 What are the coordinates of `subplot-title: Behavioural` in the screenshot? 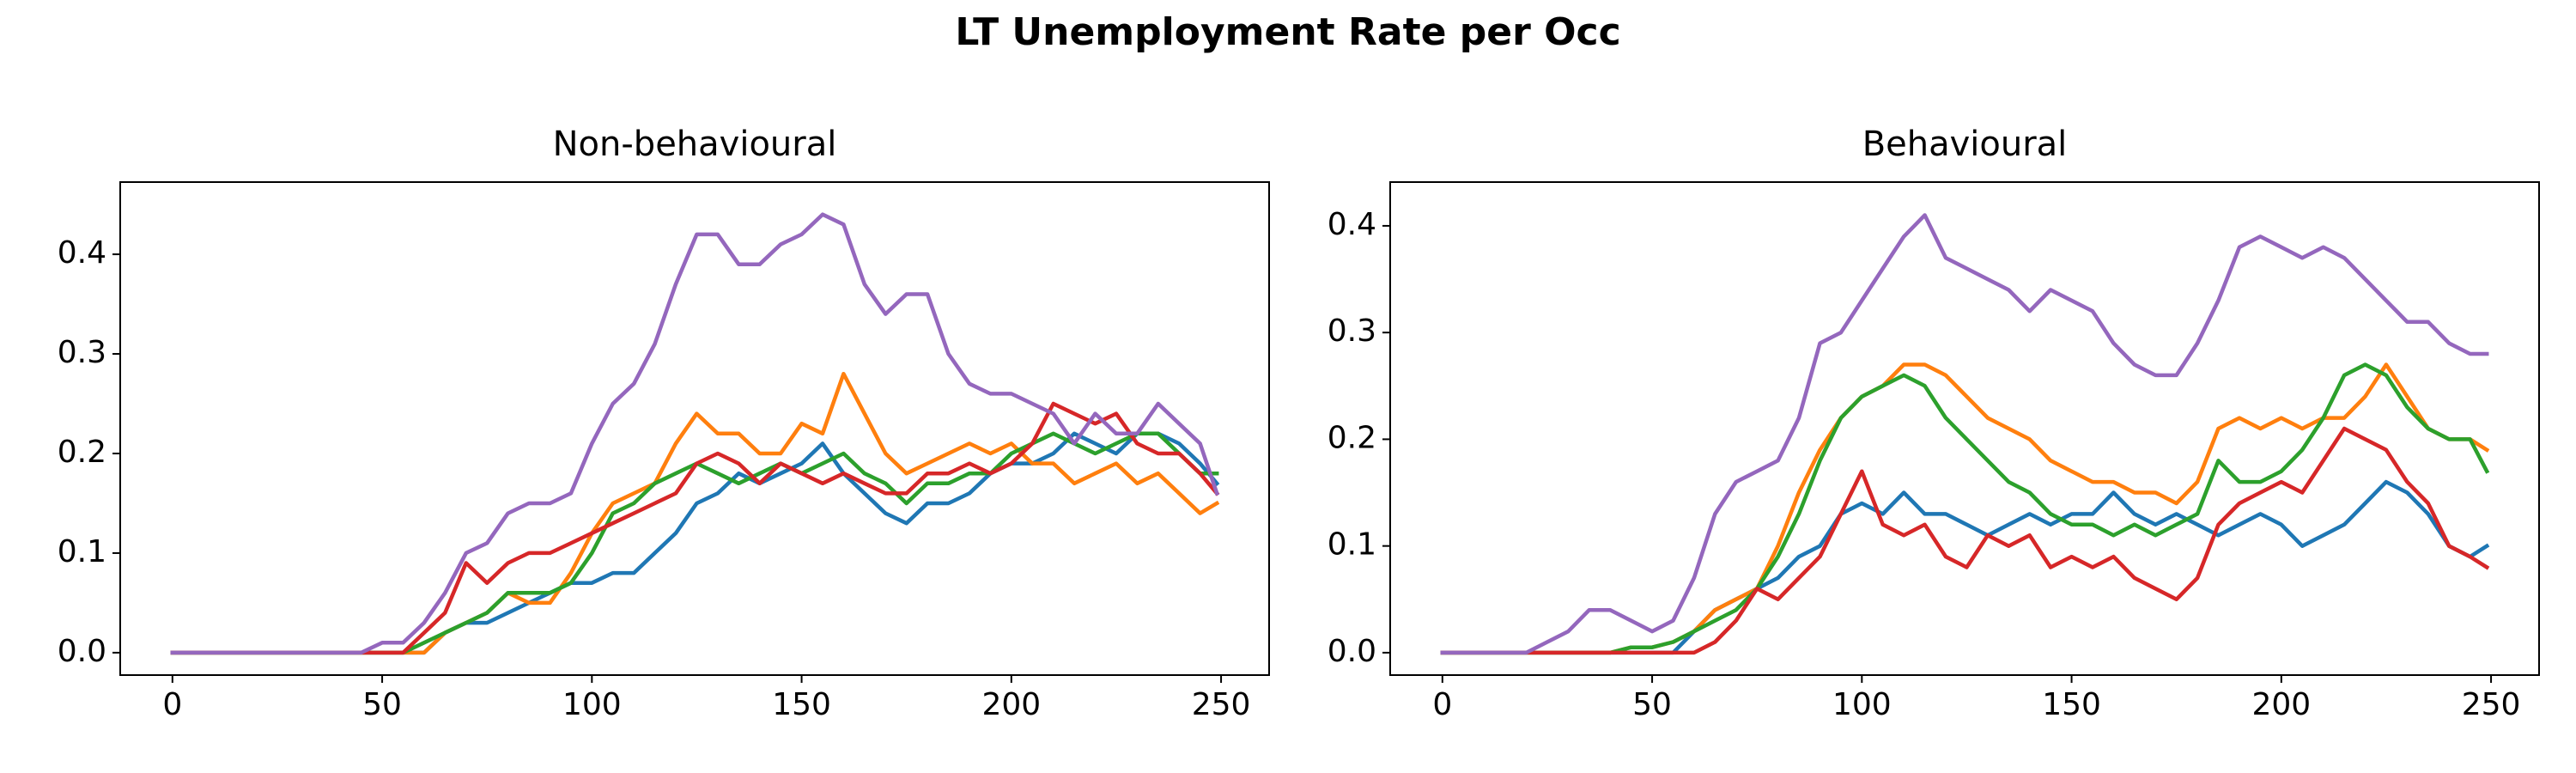 It's located at (1965, 144).